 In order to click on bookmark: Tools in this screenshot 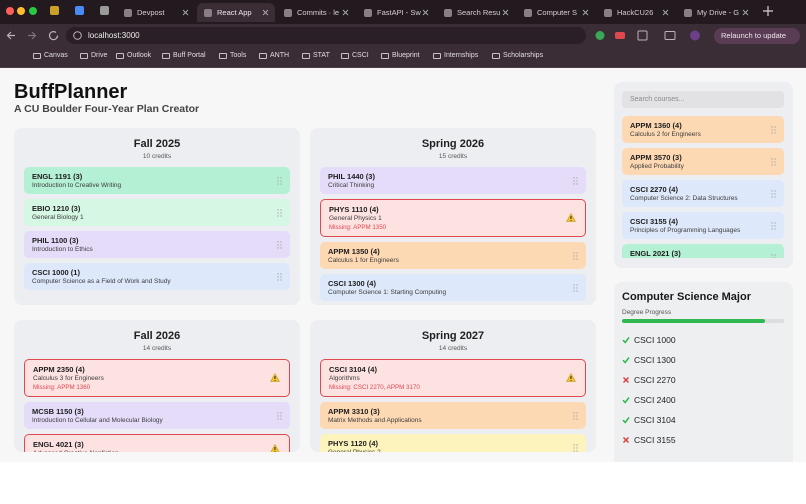, I will do `click(232, 55)`.